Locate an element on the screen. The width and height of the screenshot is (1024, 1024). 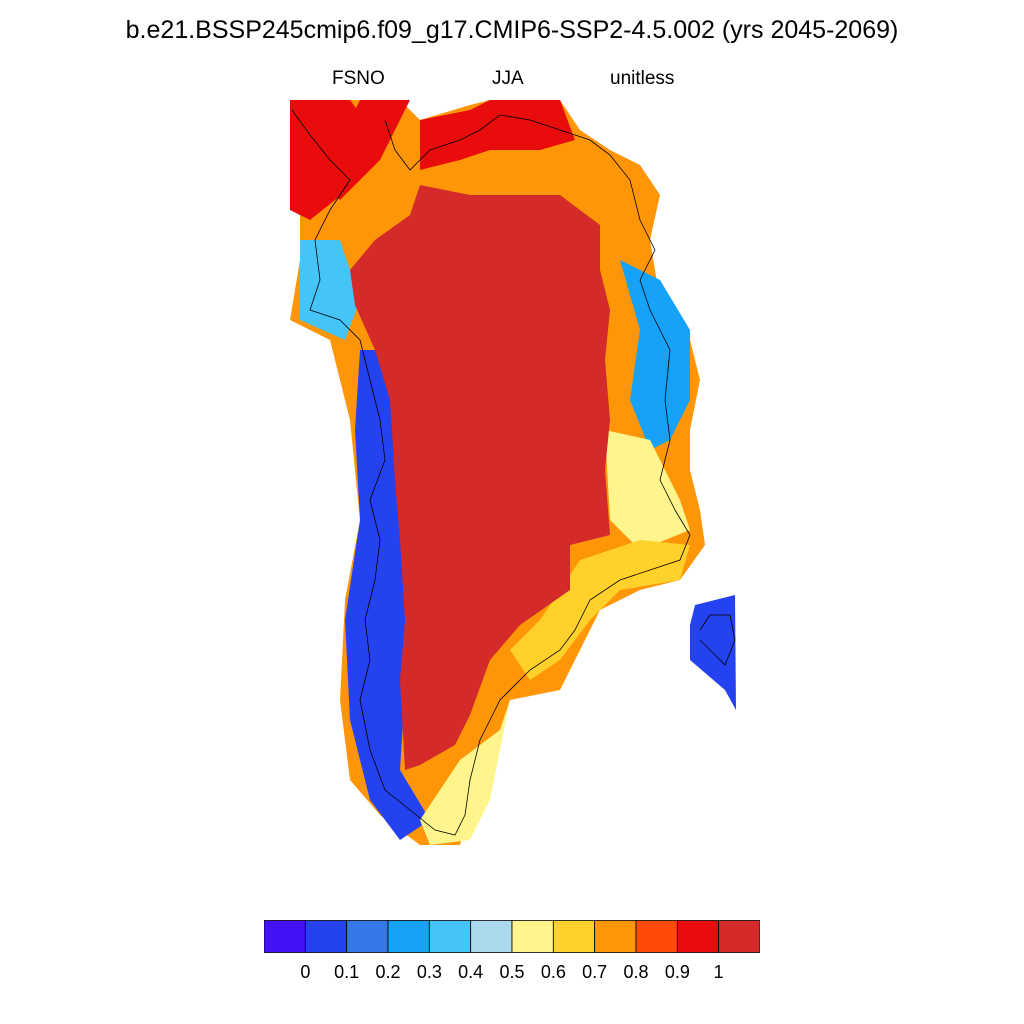
colorbar-tick-label: 0.3 is located at coordinates (429, 972).